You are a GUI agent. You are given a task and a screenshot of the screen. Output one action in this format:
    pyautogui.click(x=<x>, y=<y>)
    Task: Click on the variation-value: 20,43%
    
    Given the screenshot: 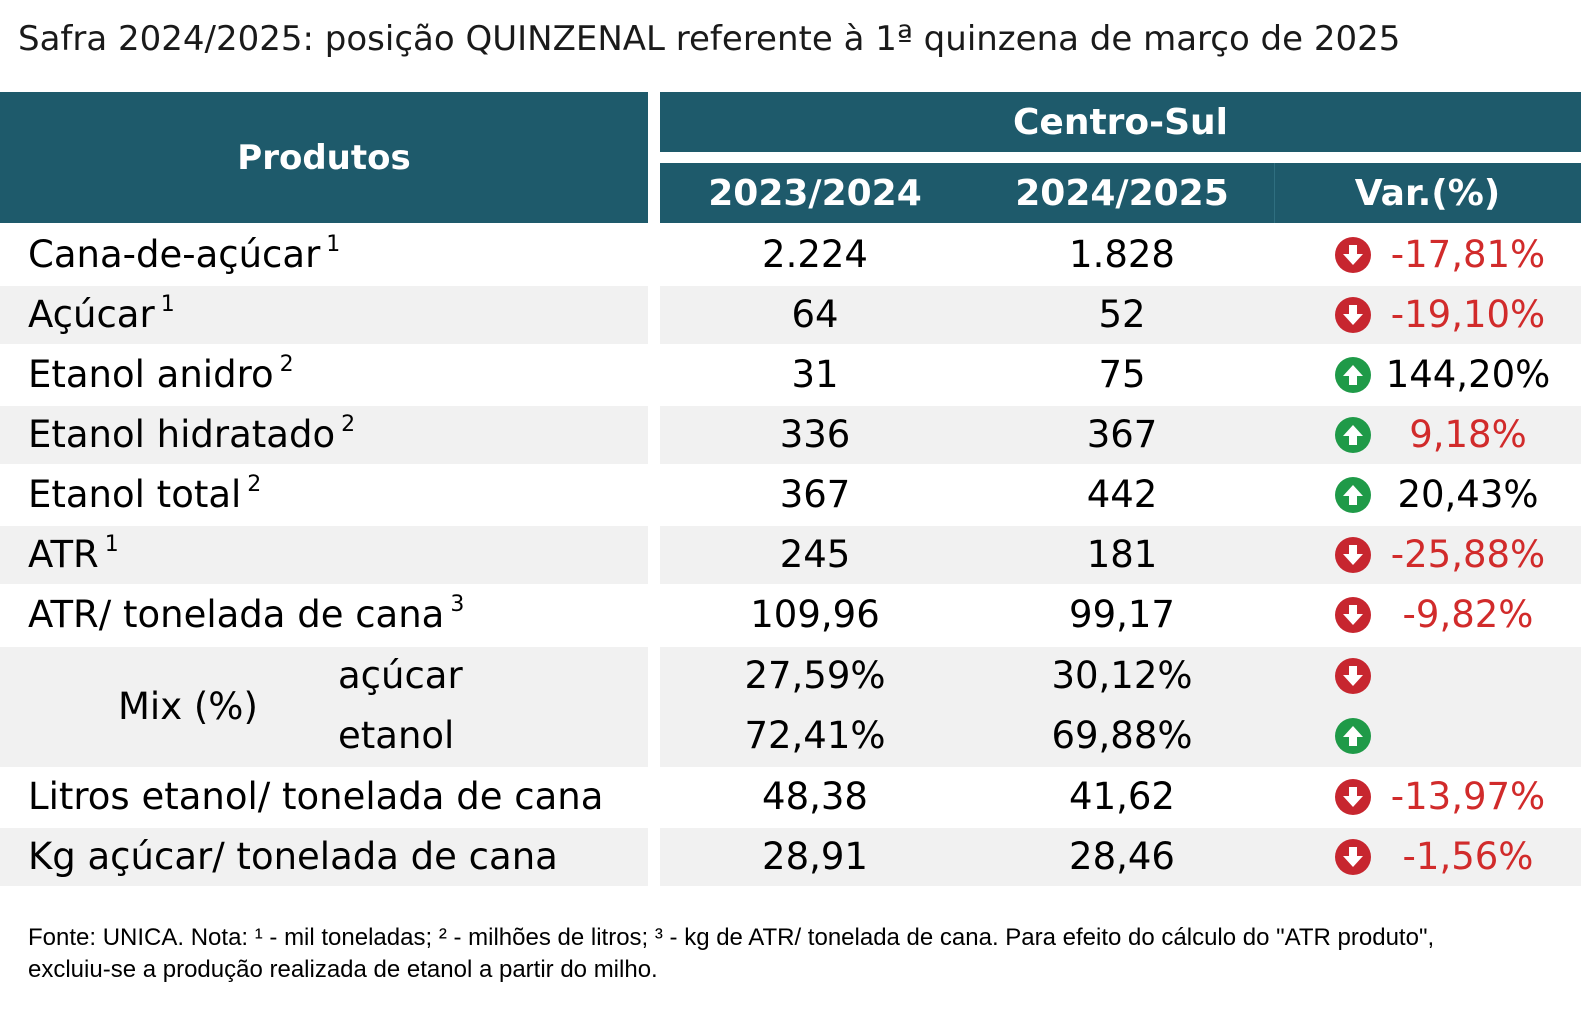 What is the action you would take?
    pyautogui.click(x=1468, y=494)
    